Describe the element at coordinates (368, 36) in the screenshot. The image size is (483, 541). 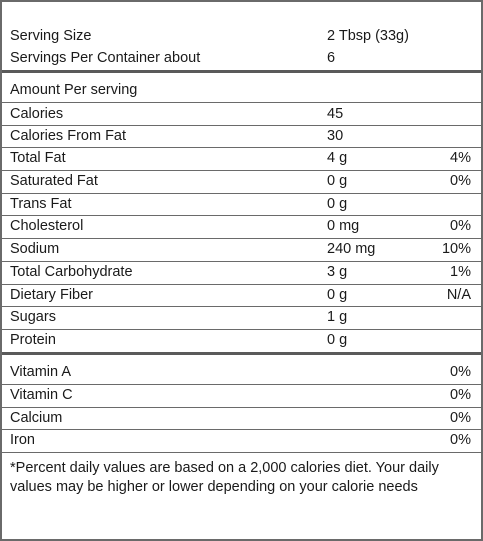
I see `serving-size-value: 2 Tbsp (33g)` at that location.